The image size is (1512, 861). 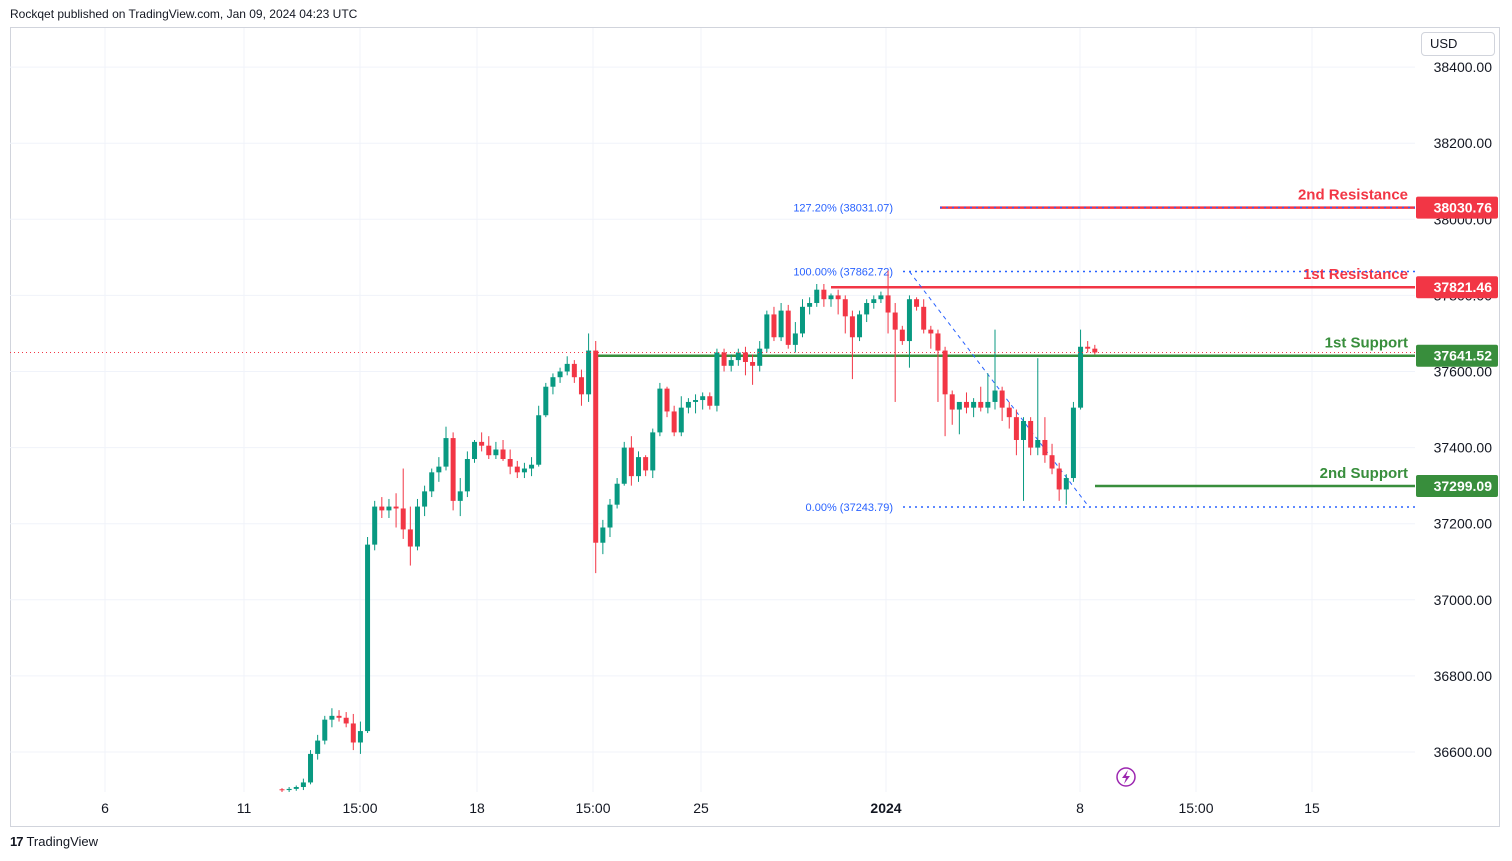 I want to click on x-tick-label: 15:00, so click(x=592, y=808).